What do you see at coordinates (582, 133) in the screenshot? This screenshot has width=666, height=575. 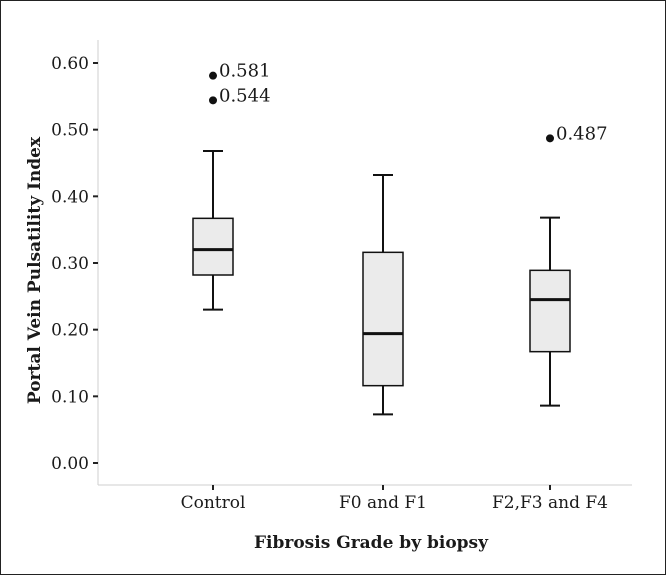 I see `outlier-label: 0.487` at bounding box center [582, 133].